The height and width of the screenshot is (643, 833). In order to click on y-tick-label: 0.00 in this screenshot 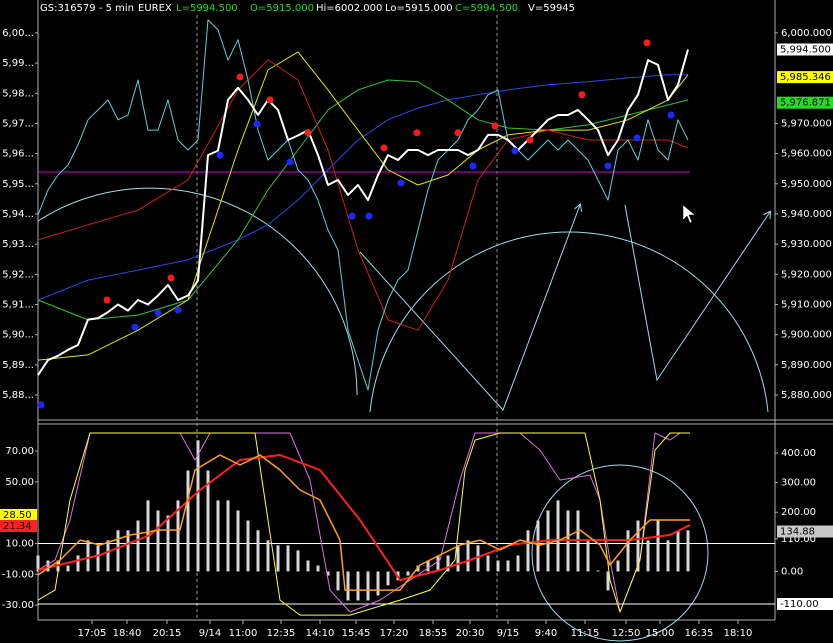, I will do `click(792, 571)`.